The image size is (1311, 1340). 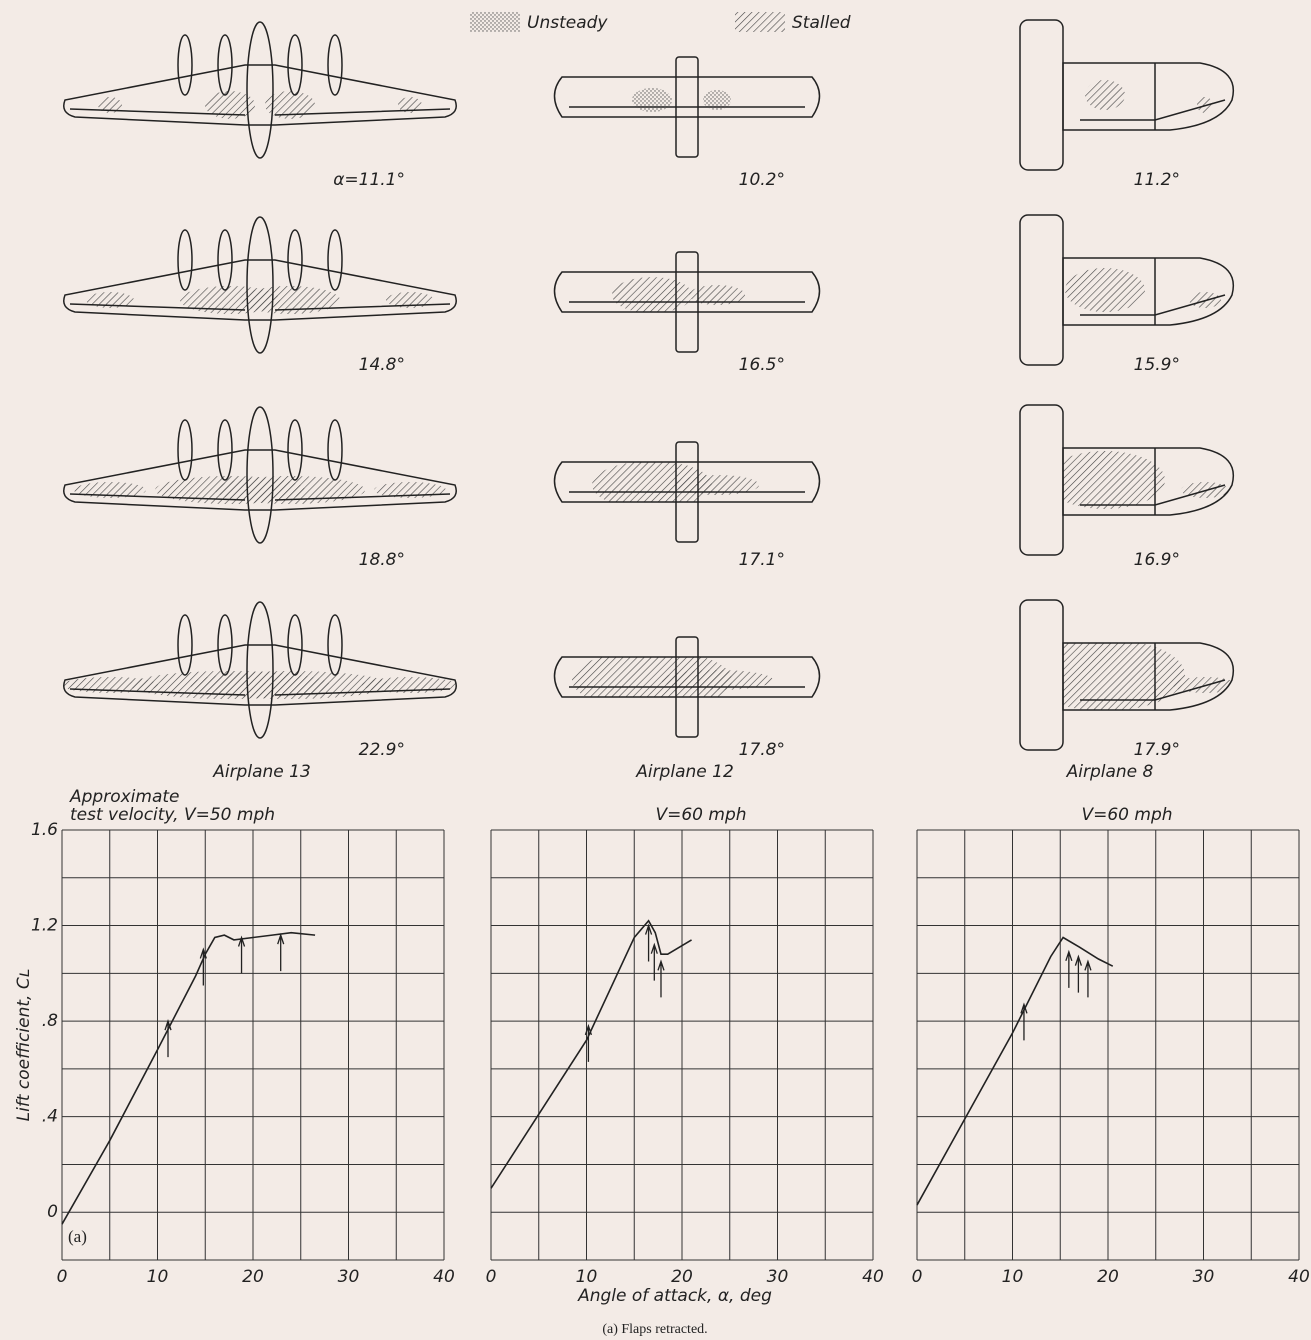 What do you see at coordinates (1126, 815) in the screenshot?
I see `chart-title: V=60 mph` at bounding box center [1126, 815].